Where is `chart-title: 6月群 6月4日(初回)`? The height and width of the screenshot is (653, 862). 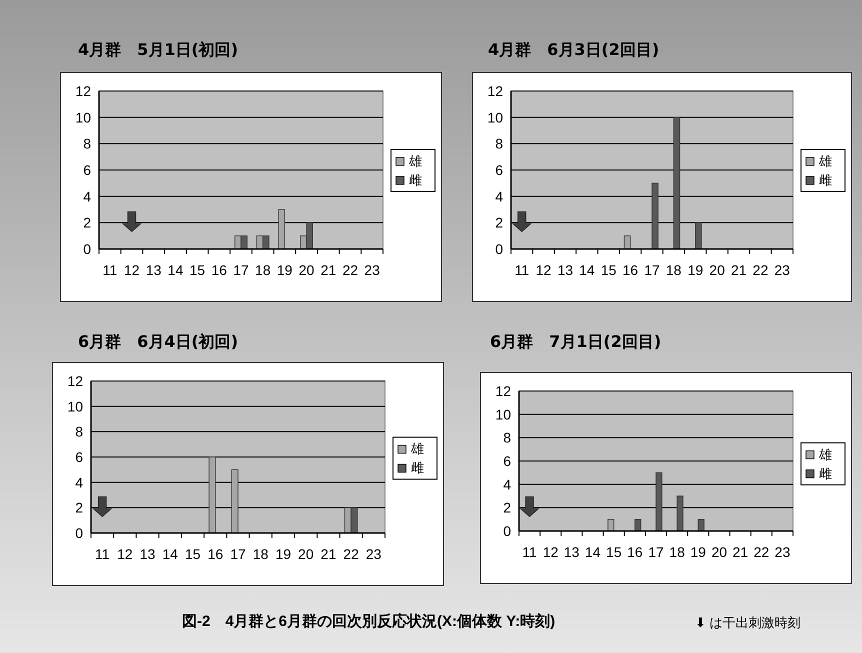 chart-title: 6月群 6月4日(初回) is located at coordinates (158, 342).